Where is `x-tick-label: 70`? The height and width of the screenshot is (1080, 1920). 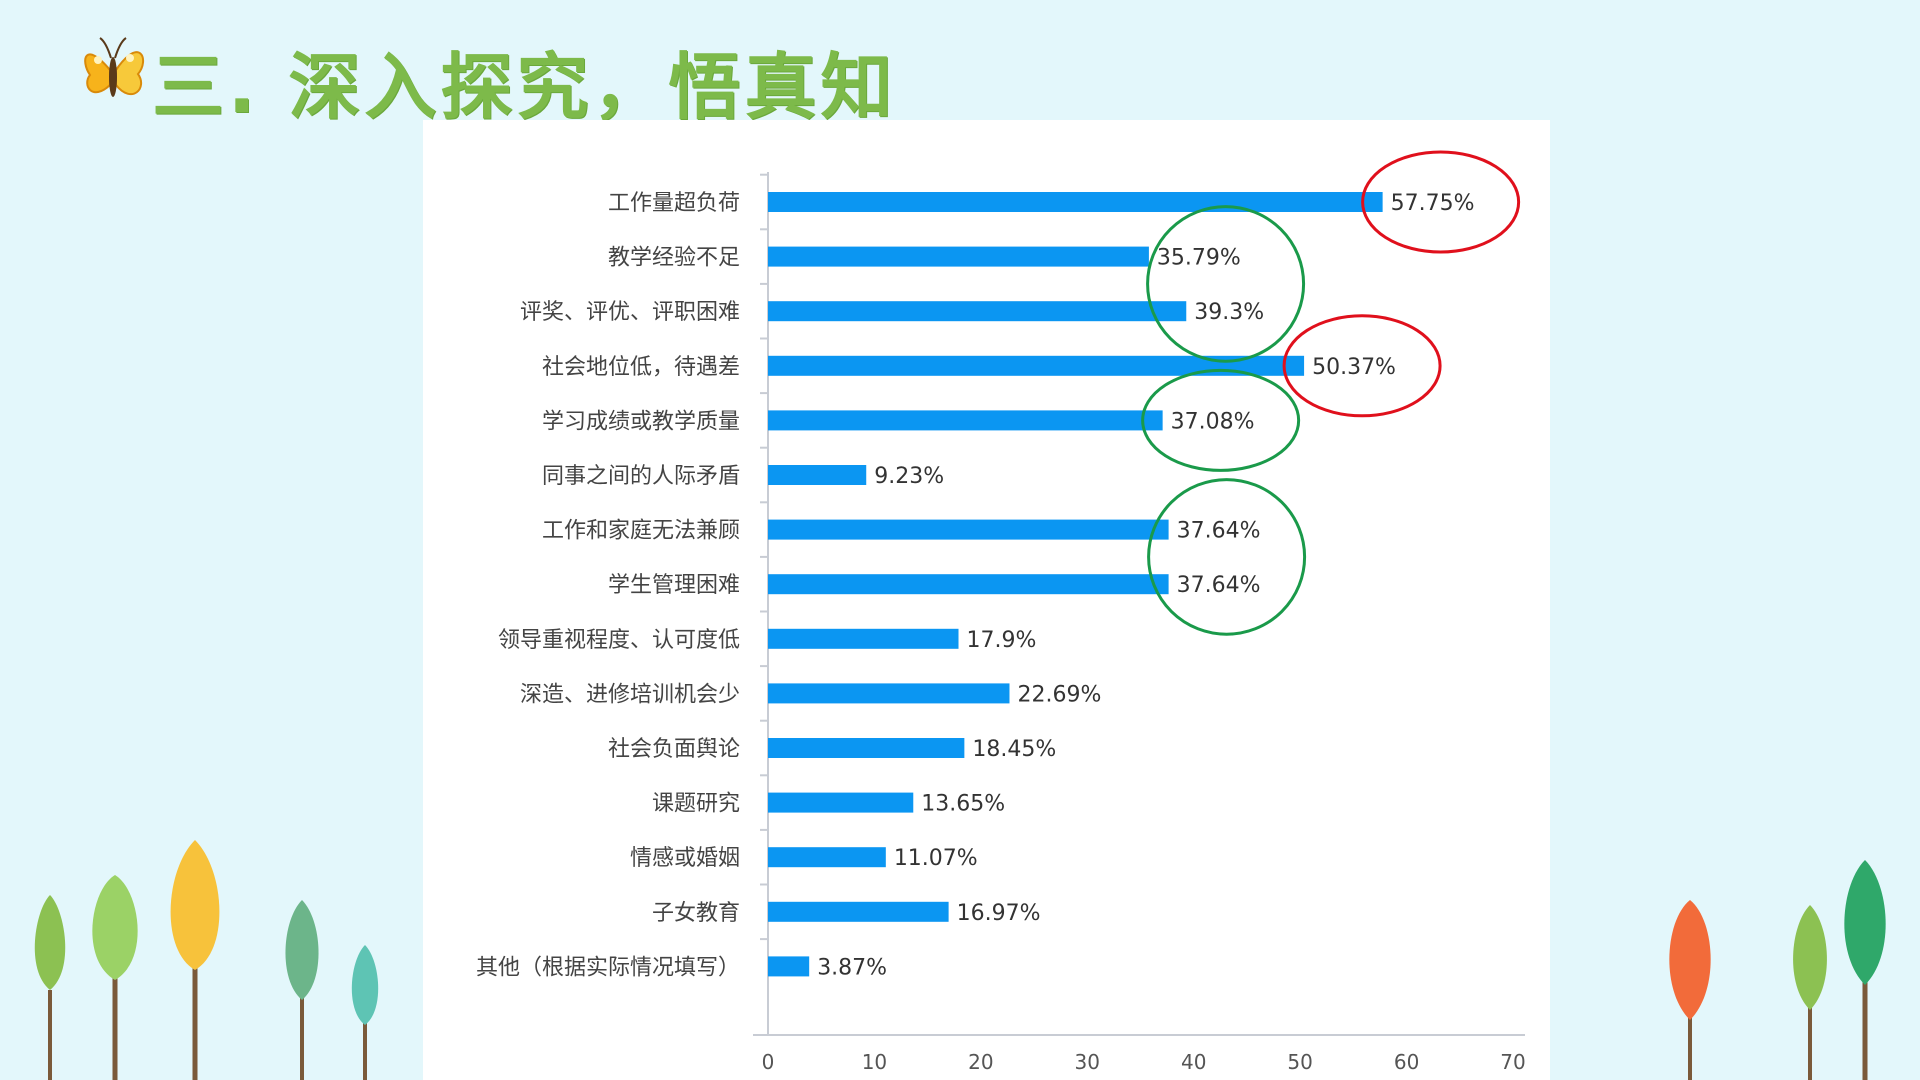 x-tick-label: 70 is located at coordinates (1512, 1062).